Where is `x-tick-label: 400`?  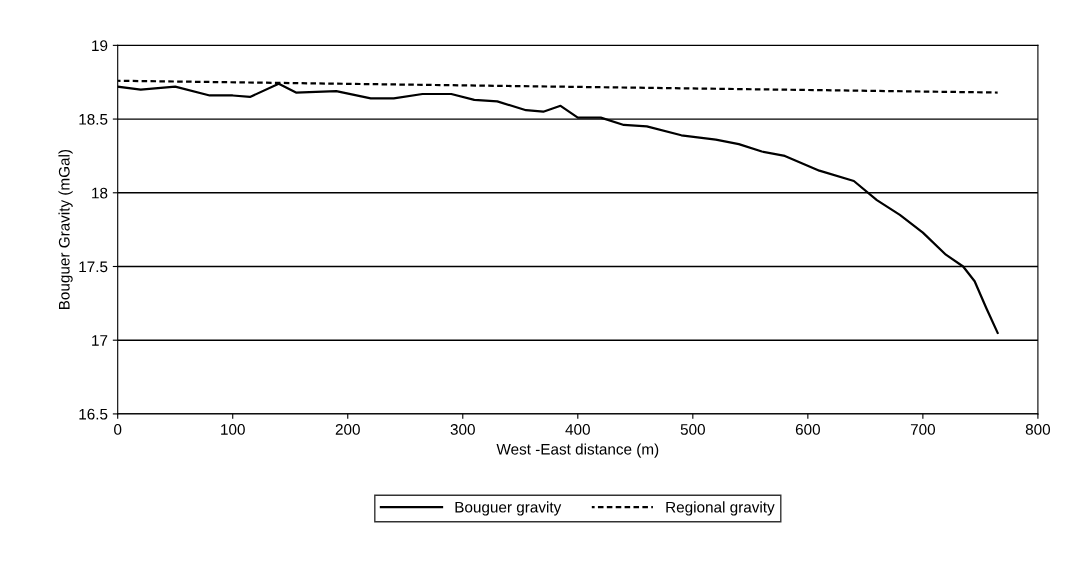
x-tick-label: 400 is located at coordinates (577, 429).